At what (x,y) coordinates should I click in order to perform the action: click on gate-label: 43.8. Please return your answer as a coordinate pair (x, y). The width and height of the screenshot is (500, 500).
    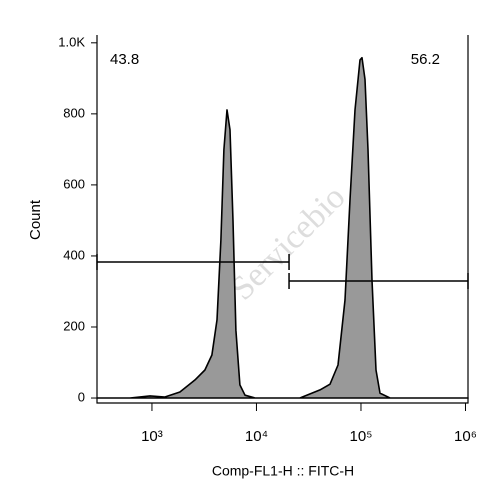
    Looking at the image, I should click on (124, 59).